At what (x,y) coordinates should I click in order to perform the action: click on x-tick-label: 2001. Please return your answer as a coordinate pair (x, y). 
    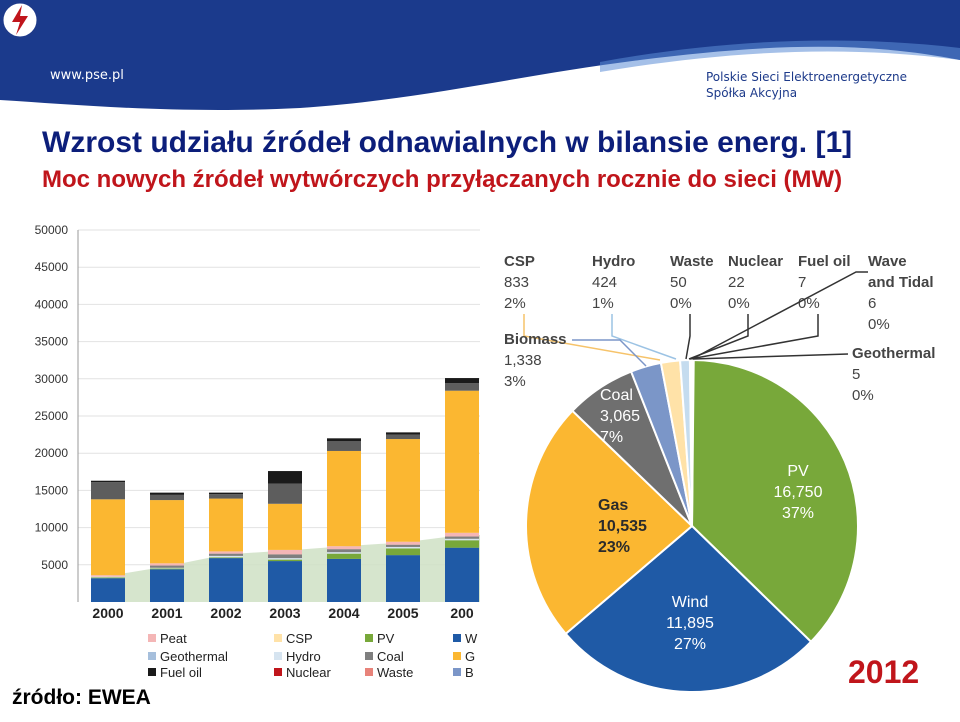
    Looking at the image, I should click on (166, 613).